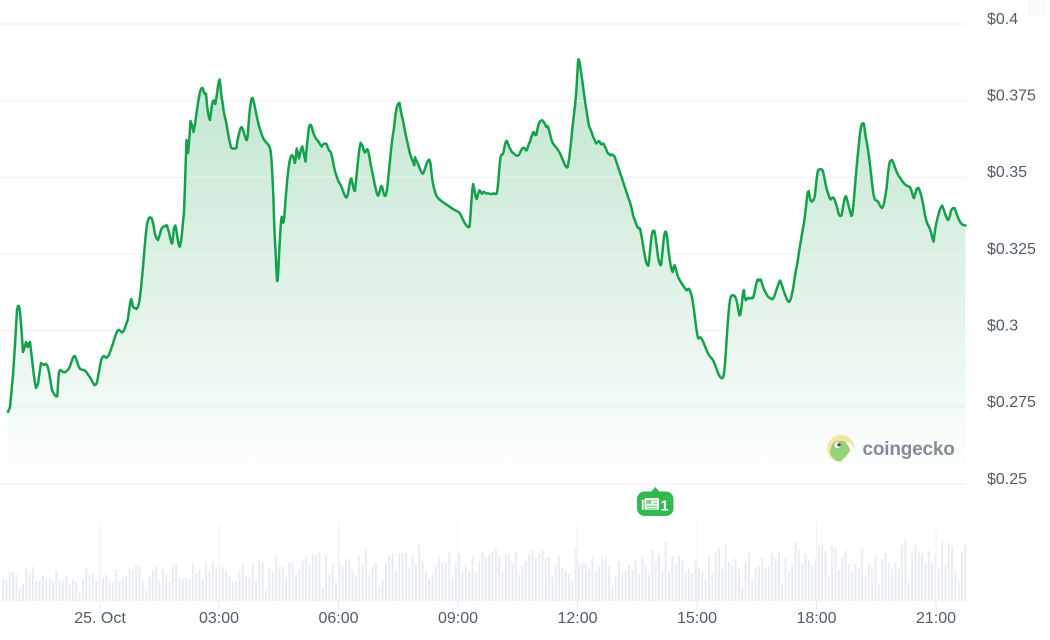 The width and height of the screenshot is (1050, 640). Describe the element at coordinates (1007, 172) in the screenshot. I see `svg-text: $0.35` at that location.